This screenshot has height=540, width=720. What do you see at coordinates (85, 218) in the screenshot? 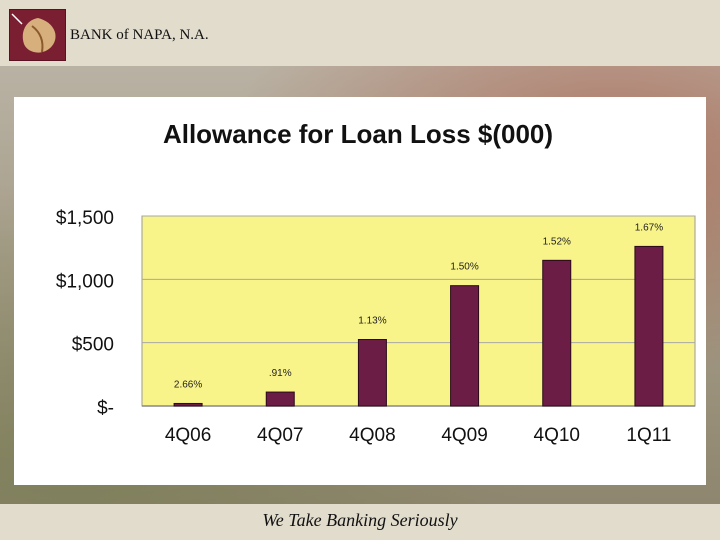
I see `y-tick-label: $1,500` at bounding box center [85, 218].